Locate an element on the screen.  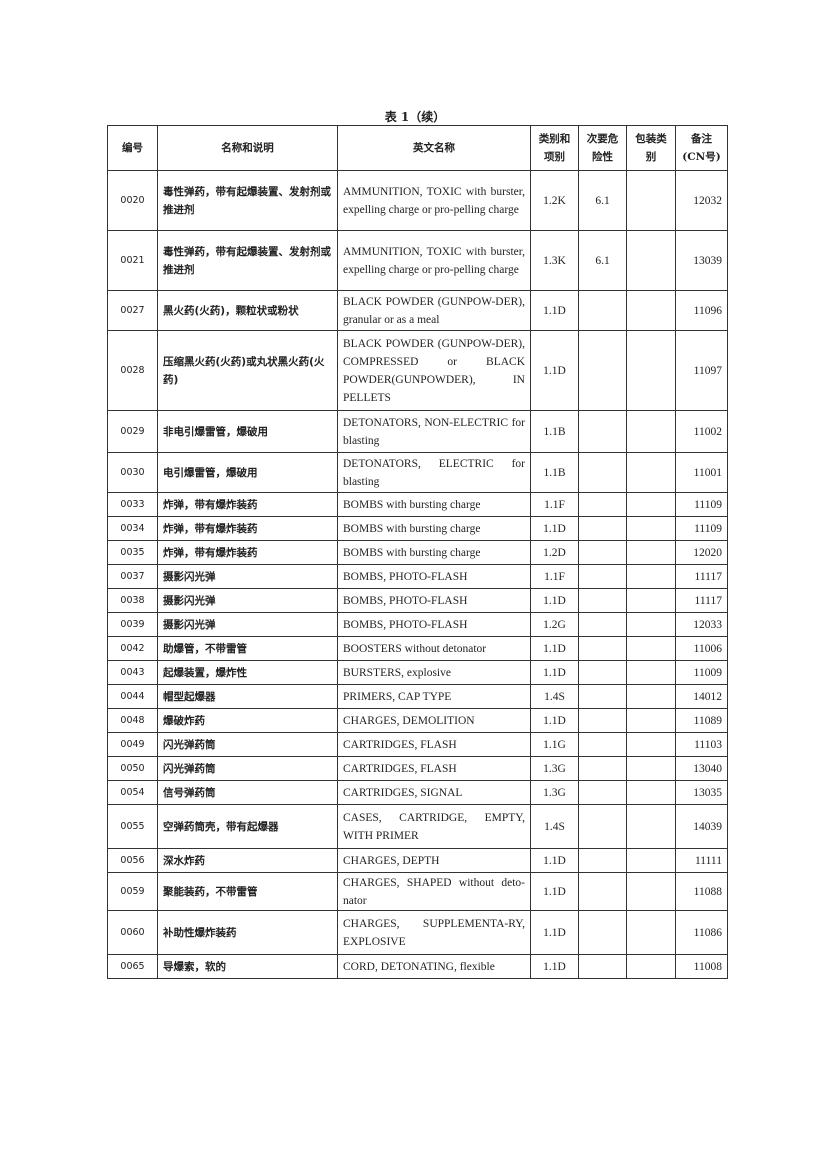
cell-english-name: CARTRIDGES, FLASH is located at coordinates (434, 768).